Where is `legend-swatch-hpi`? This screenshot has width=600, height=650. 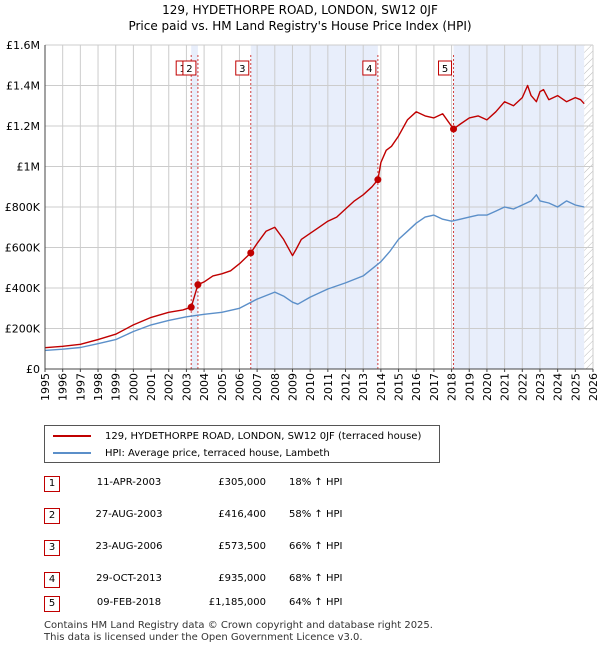 legend-swatch-hpi is located at coordinates (72, 453).